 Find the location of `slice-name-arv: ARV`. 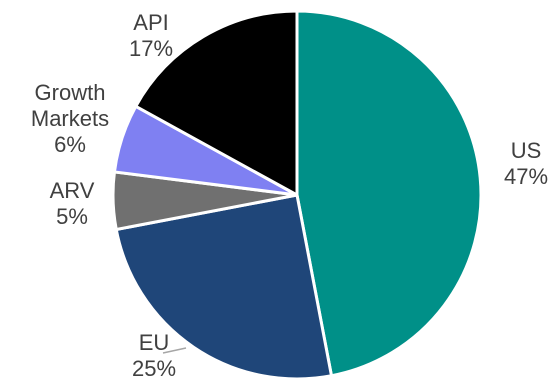

slice-name-arv: ARV is located at coordinates (72, 190).